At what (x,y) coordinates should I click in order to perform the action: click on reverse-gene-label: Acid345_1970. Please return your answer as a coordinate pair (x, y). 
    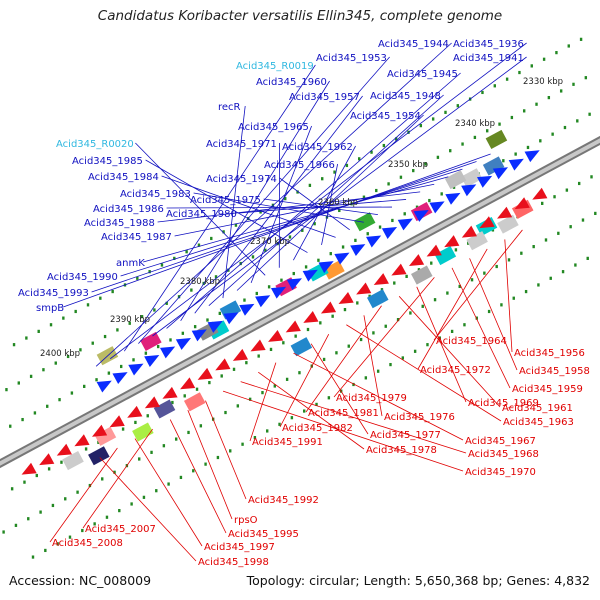
    Looking at the image, I should click on (500, 472).